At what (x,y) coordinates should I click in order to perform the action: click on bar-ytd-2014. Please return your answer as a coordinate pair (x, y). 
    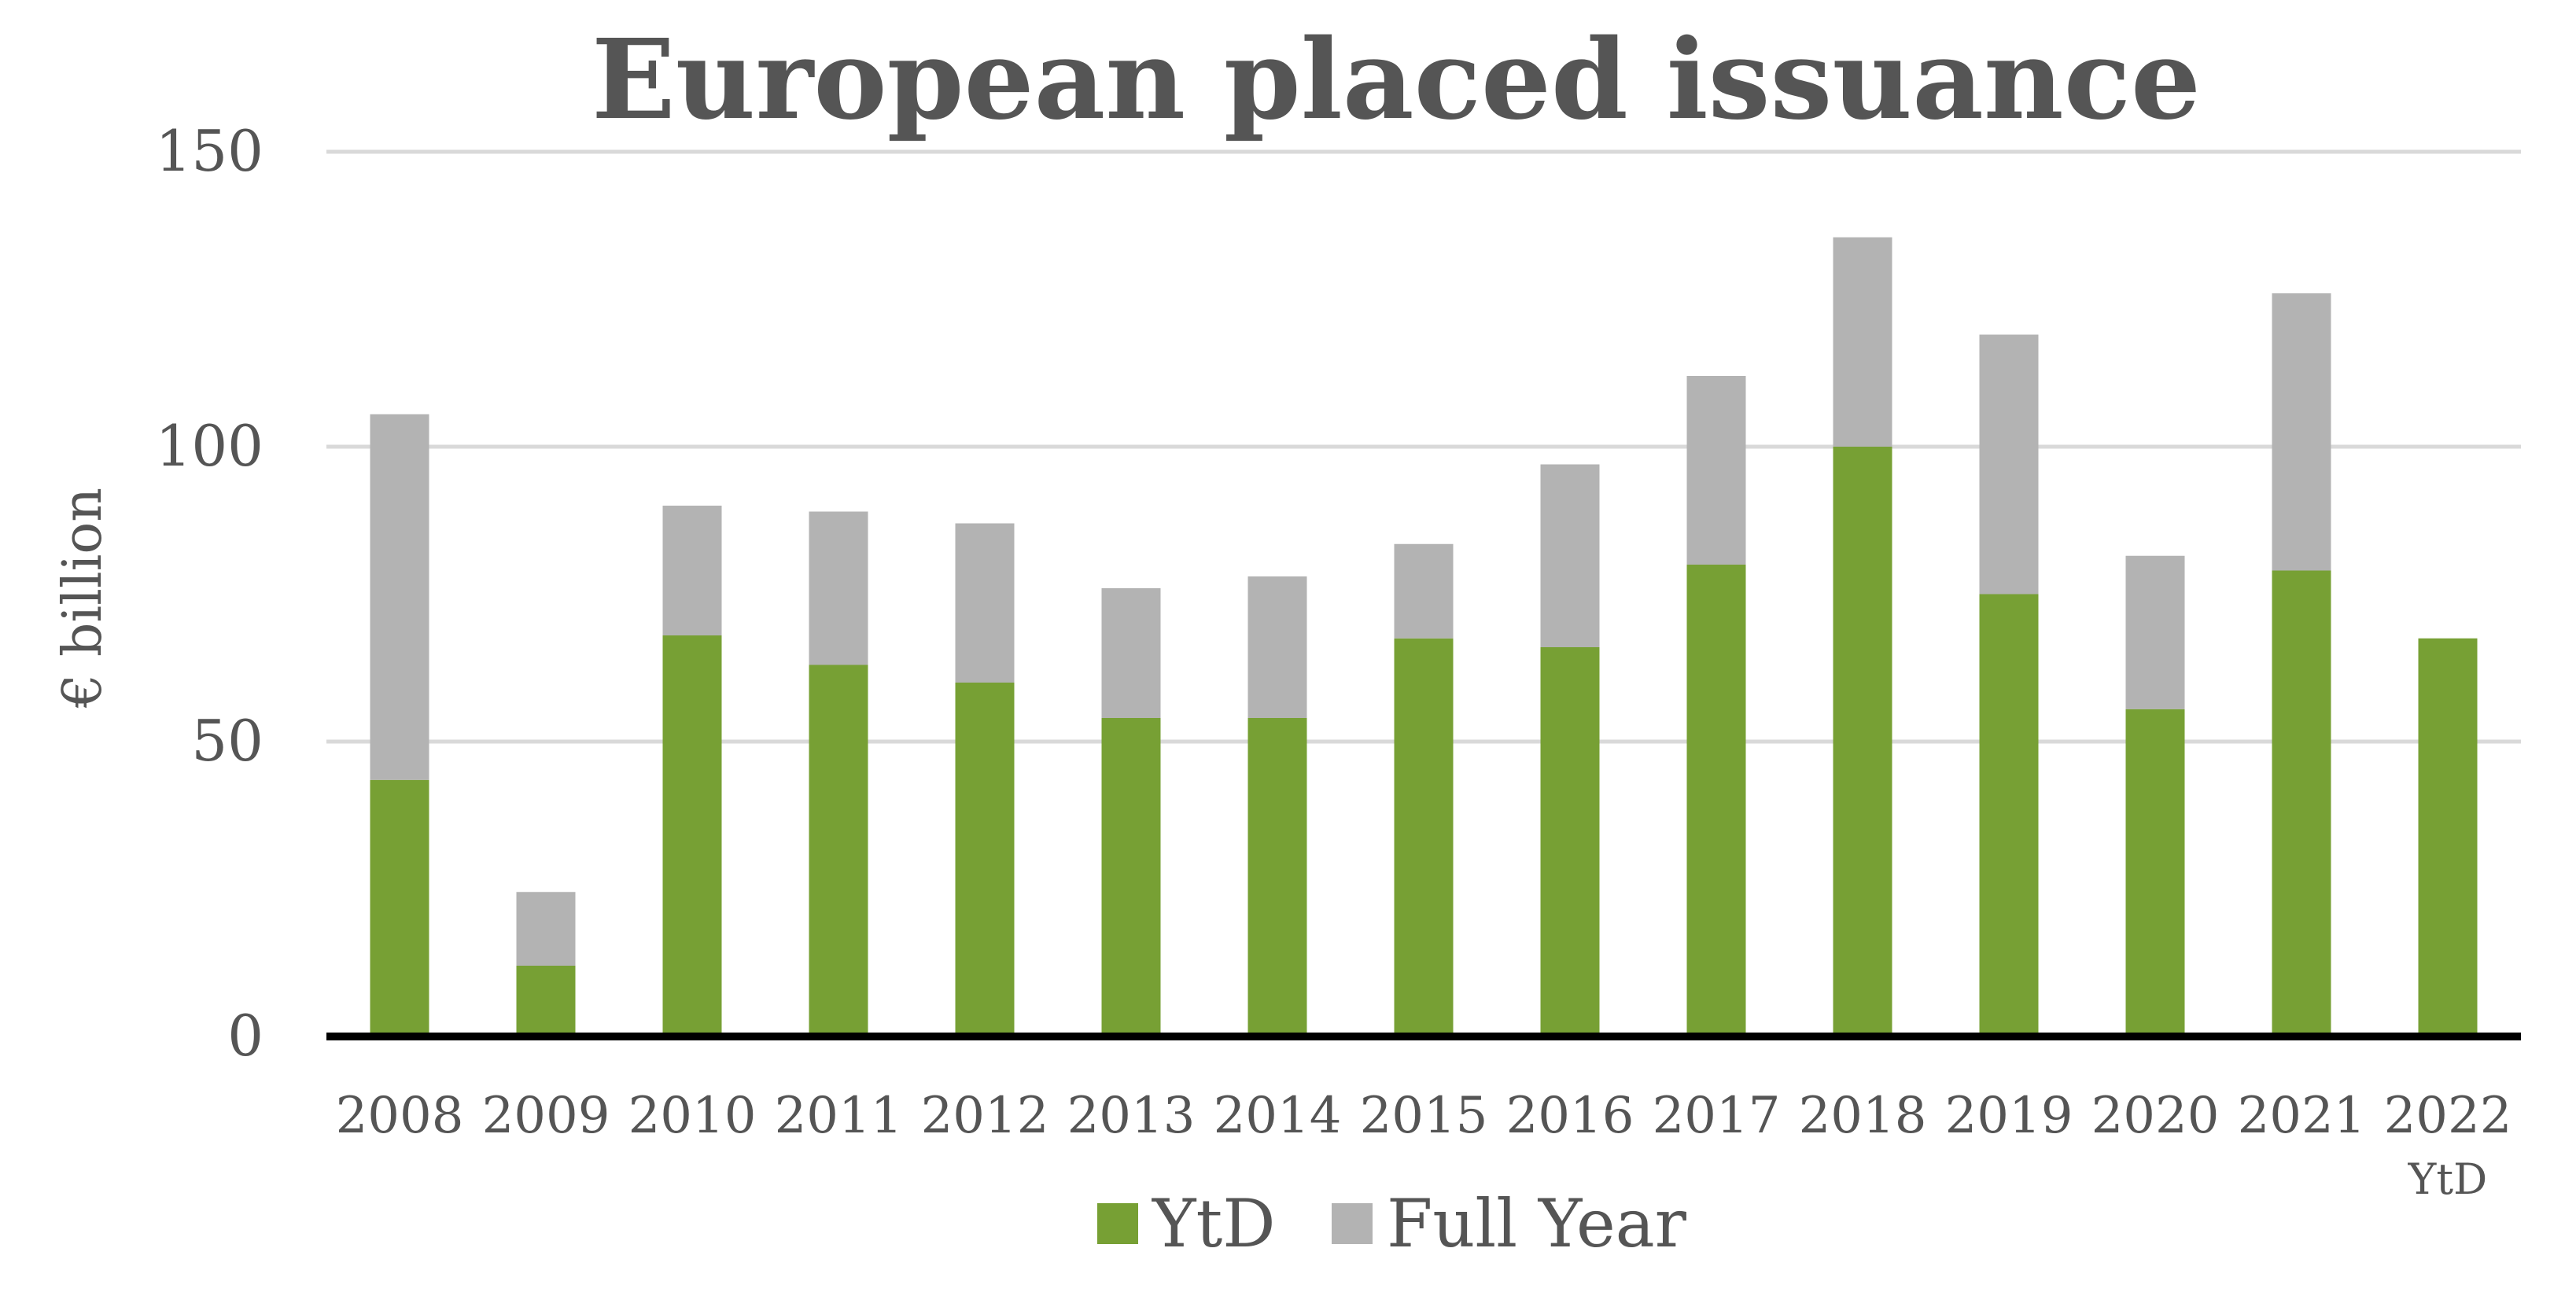
    Looking at the image, I should click on (1277, 877).